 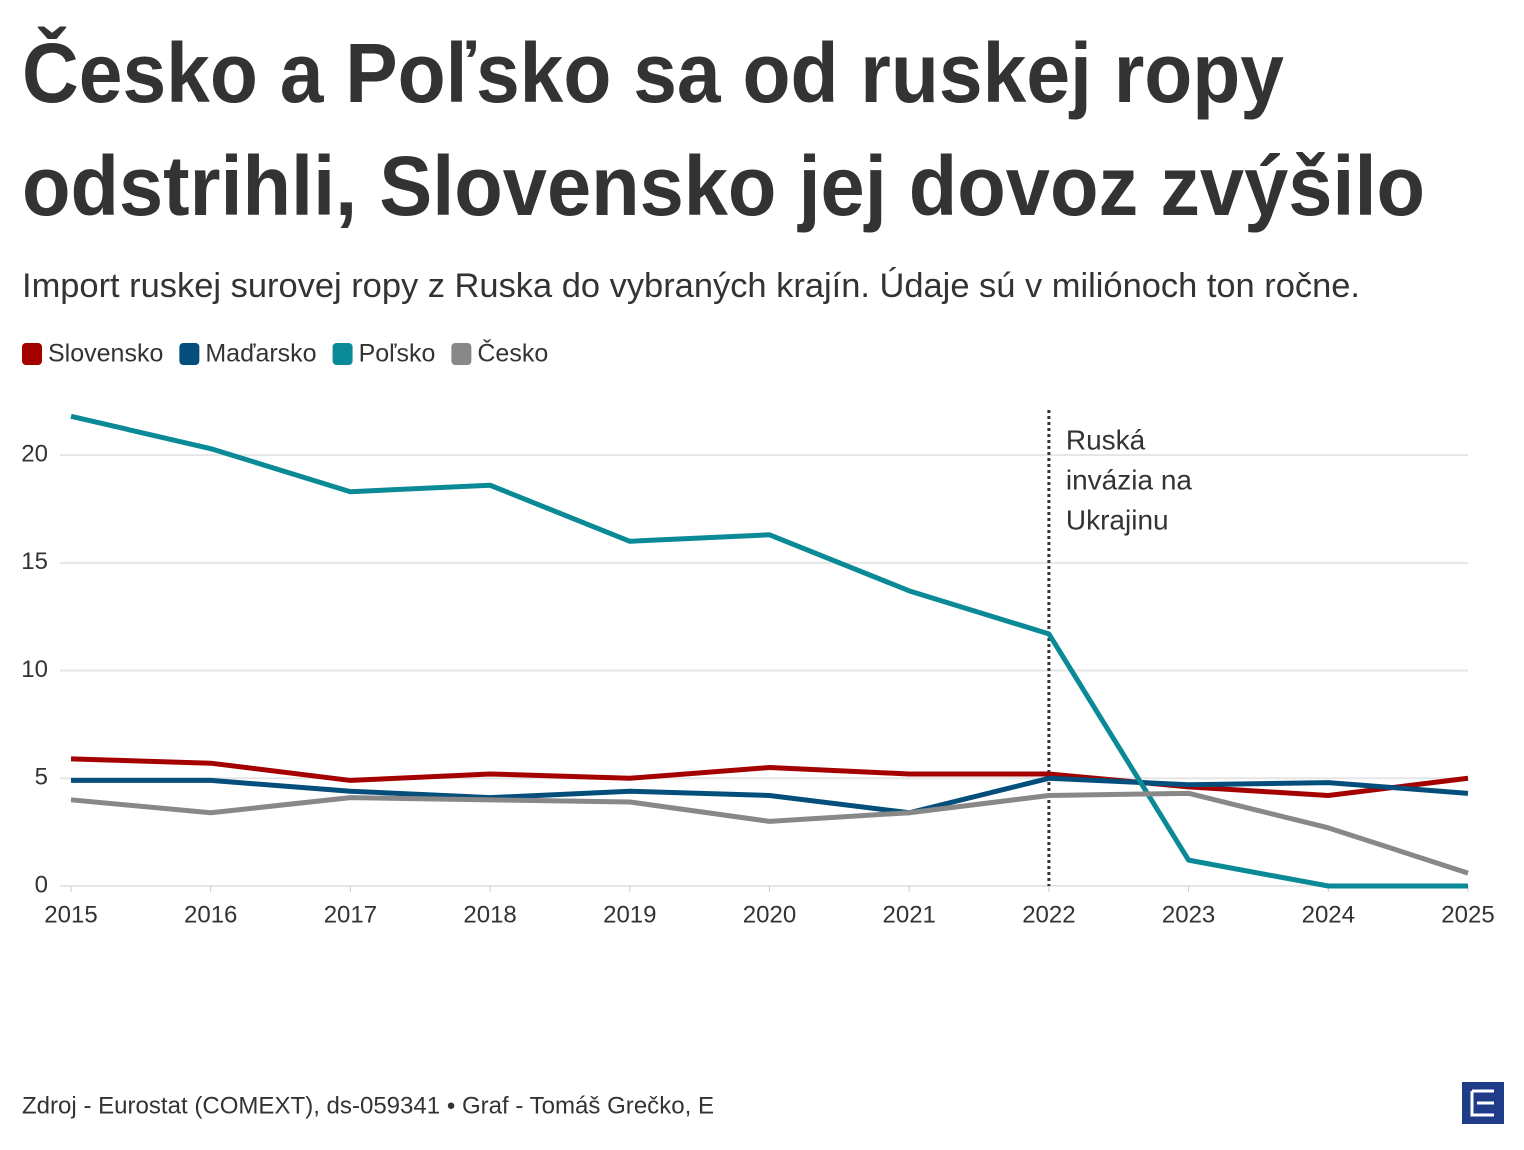 What do you see at coordinates (70, 914) in the screenshot?
I see `x-tick-label: 2015` at bounding box center [70, 914].